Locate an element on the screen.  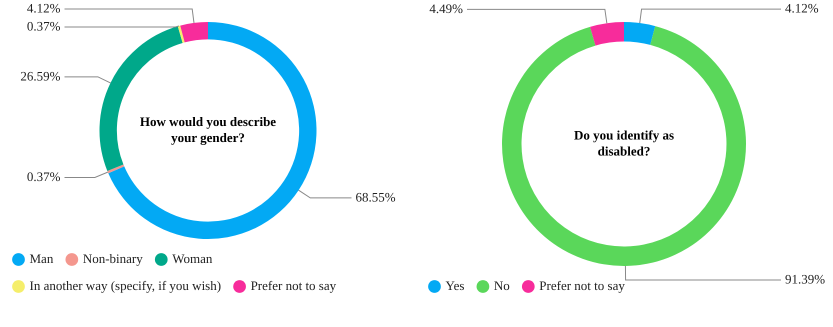
data-label: 68.55% is located at coordinates (376, 196).